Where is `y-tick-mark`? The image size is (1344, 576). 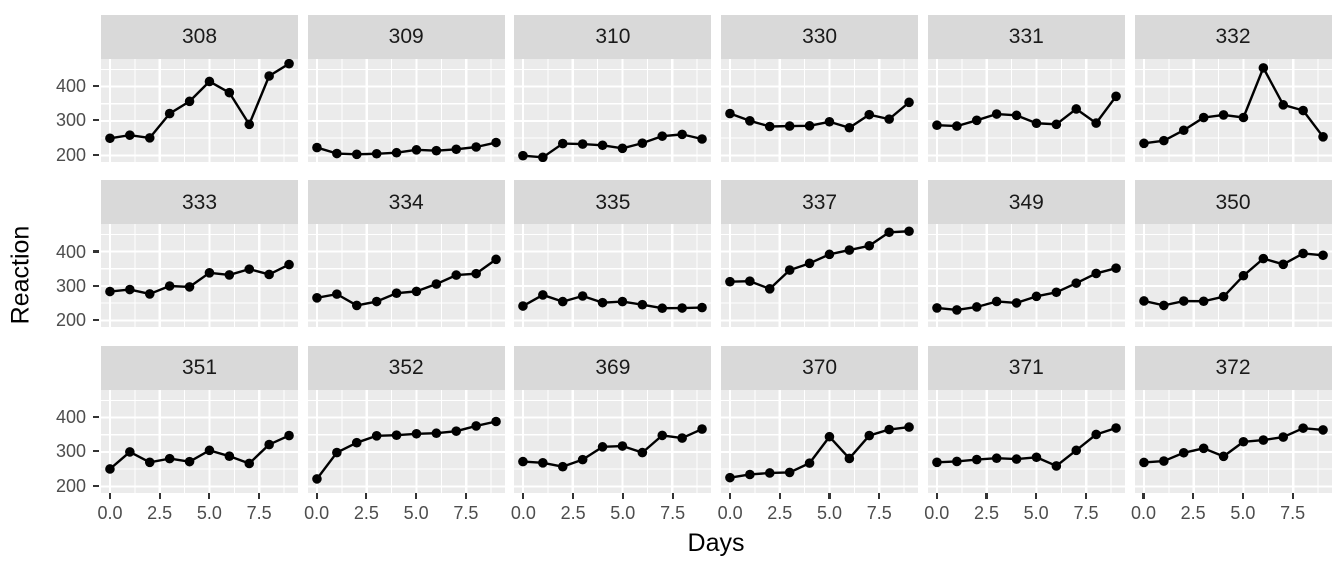
y-tick-mark is located at coordinates (95, 154).